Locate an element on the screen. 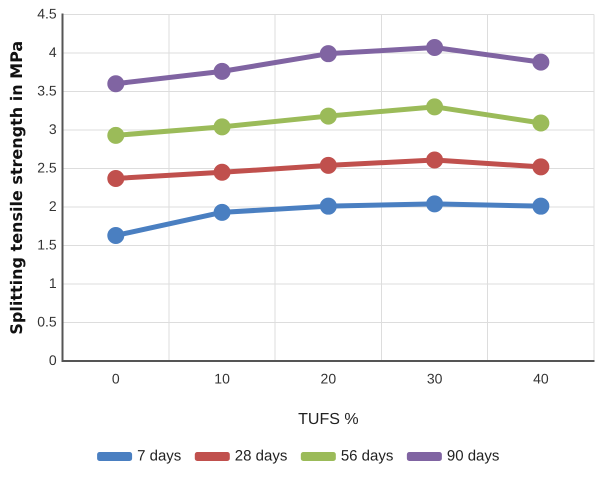 This screenshot has height=484, width=605. x-tick-label: 20 is located at coordinates (328, 378).